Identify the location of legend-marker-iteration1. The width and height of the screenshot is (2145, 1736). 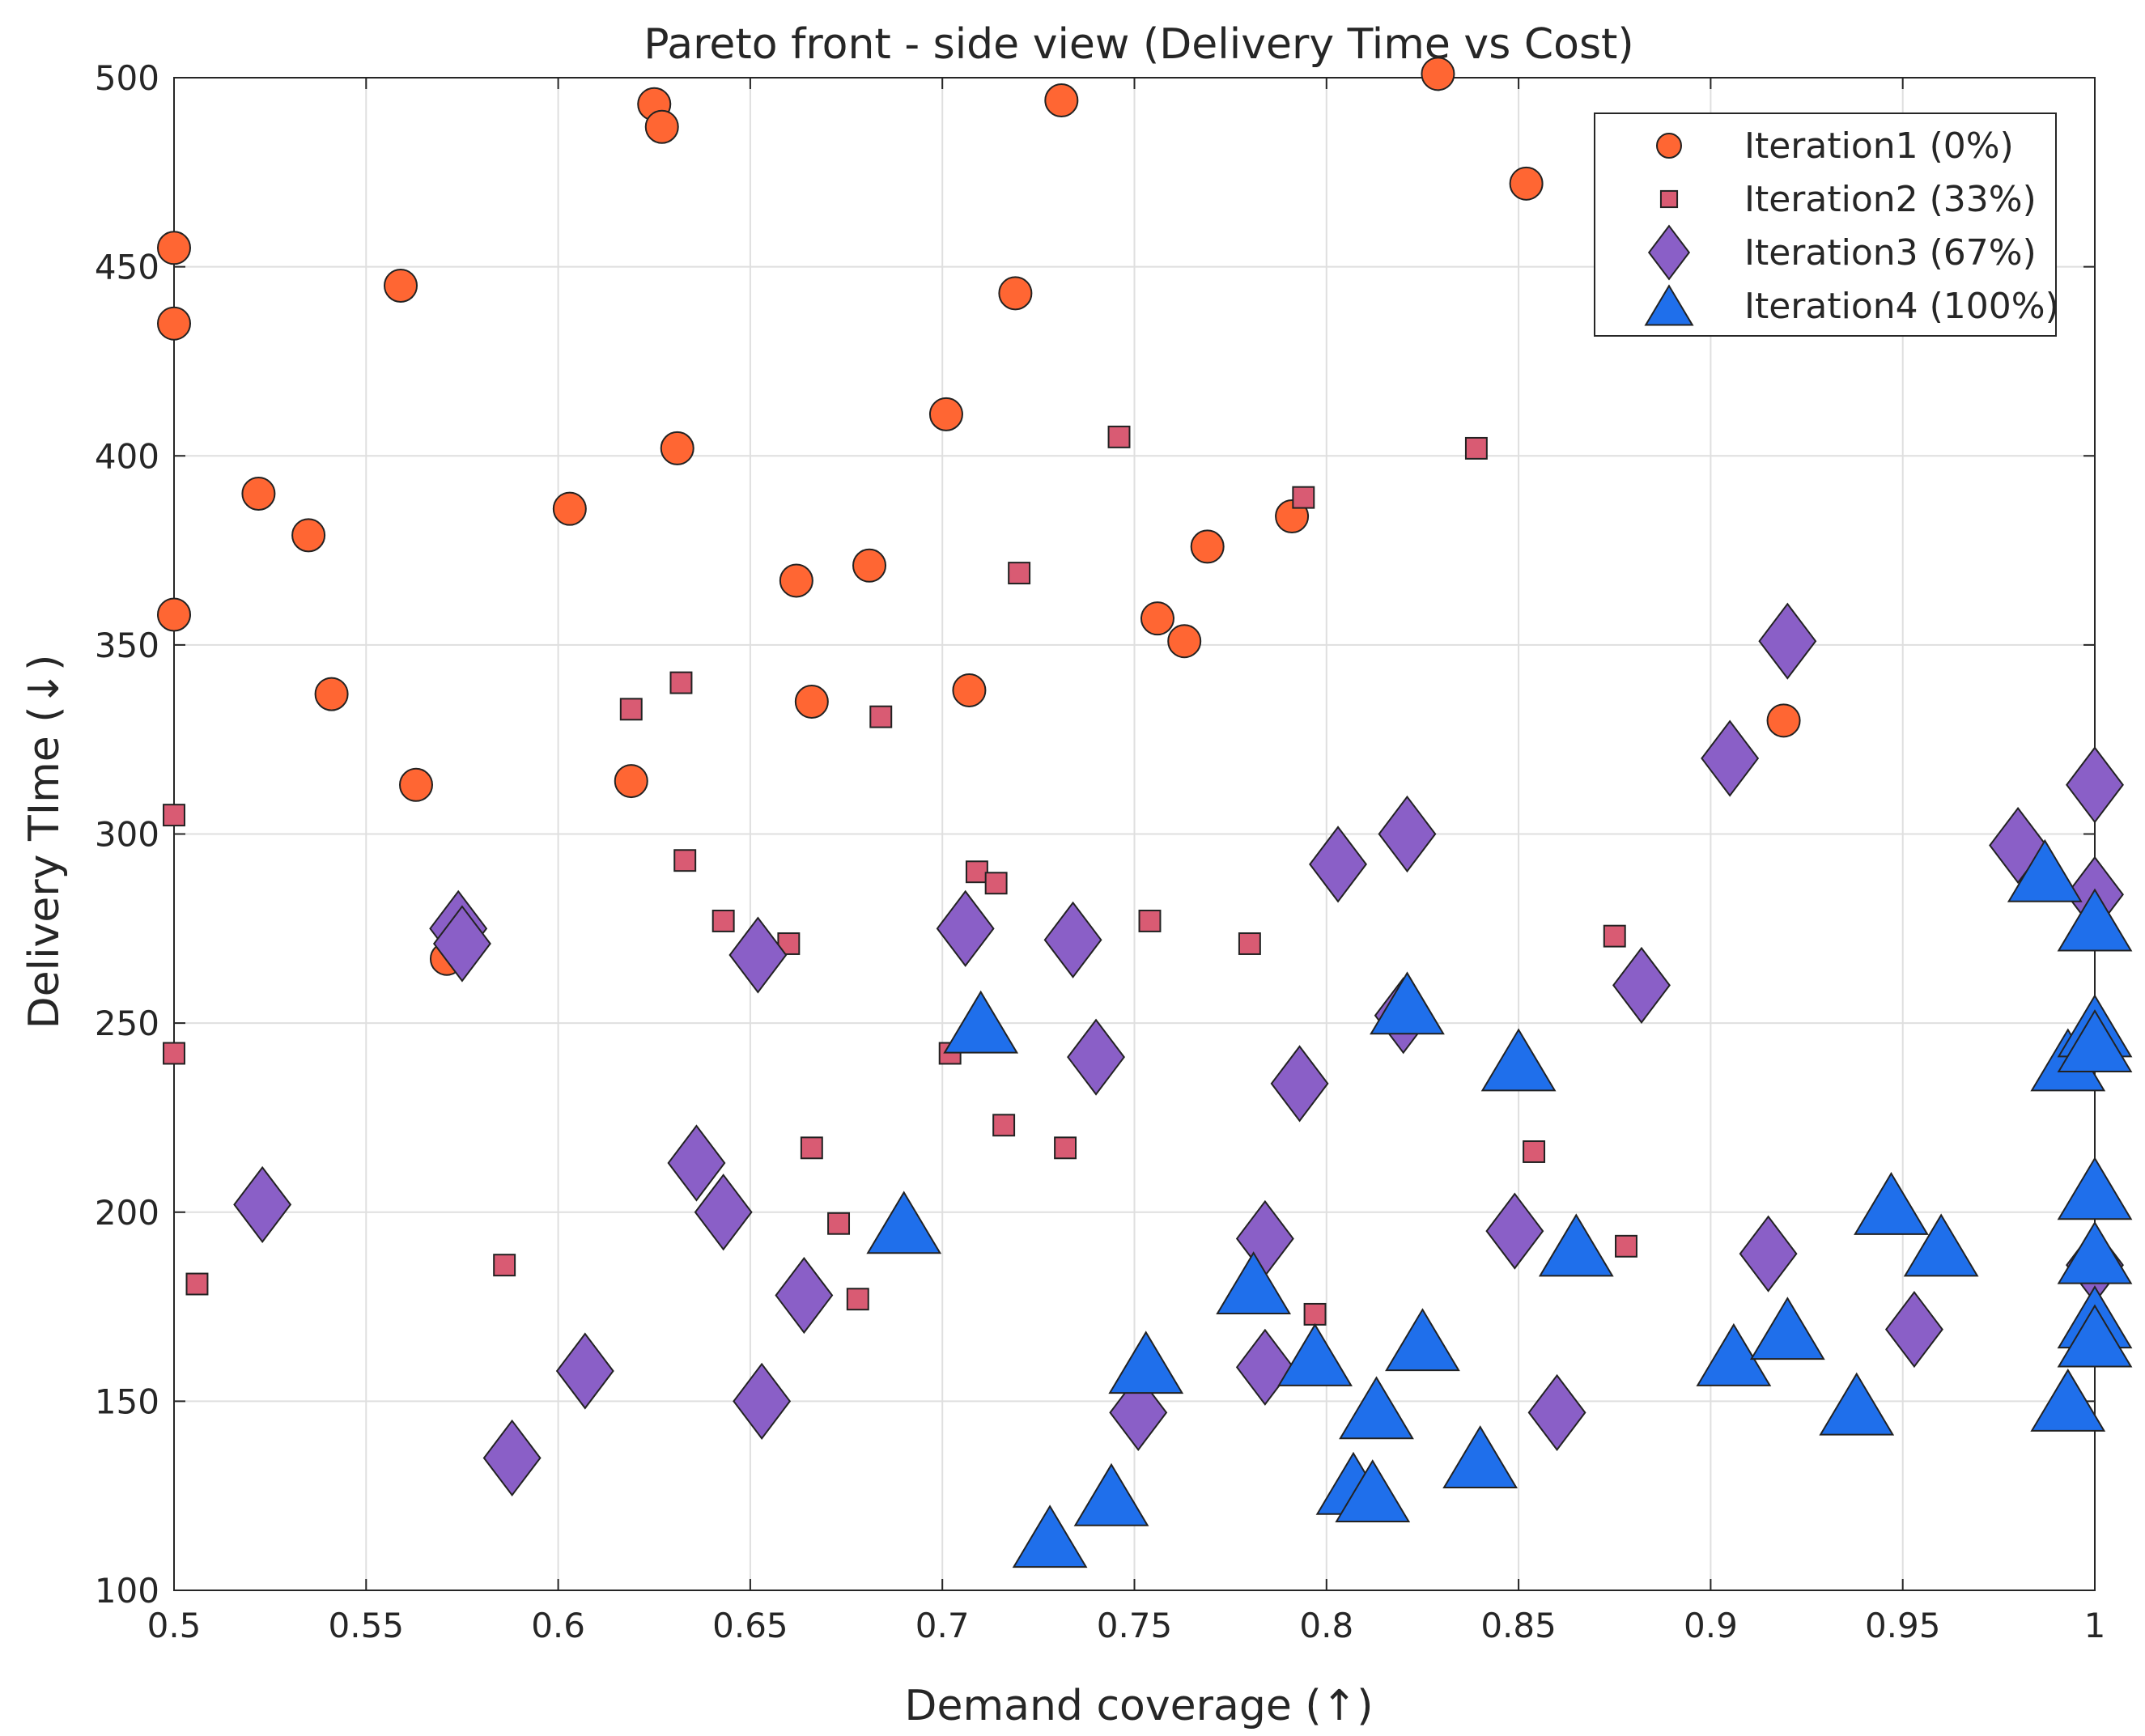
(1669, 146).